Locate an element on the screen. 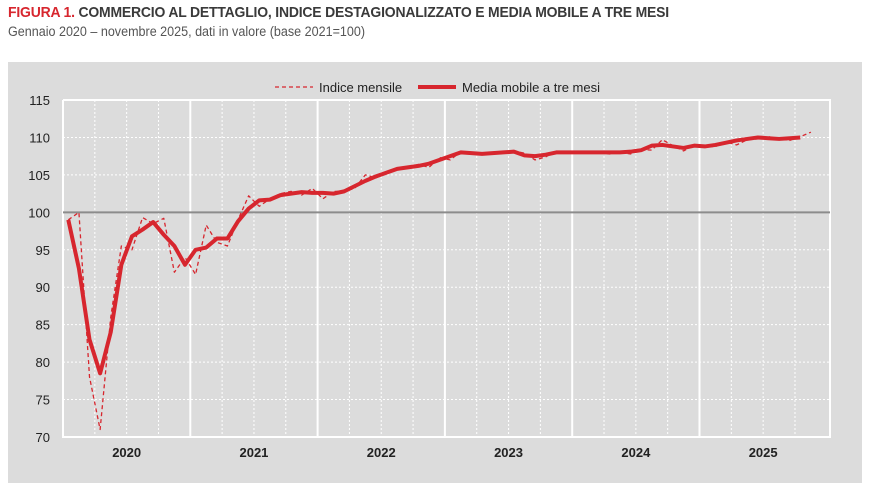 This screenshot has width=873, height=493. legend-label: Media mobile a tre mesi is located at coordinates (531, 87).